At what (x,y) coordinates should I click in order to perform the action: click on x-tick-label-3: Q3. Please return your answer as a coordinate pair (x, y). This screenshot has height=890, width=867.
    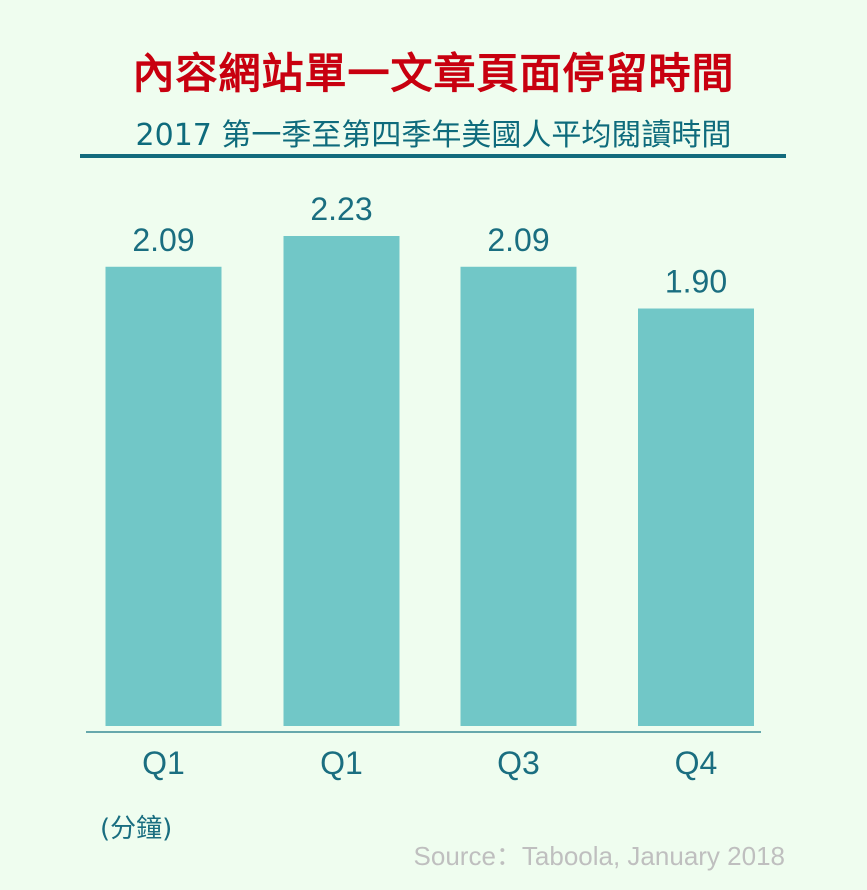
    Looking at the image, I should click on (518, 763).